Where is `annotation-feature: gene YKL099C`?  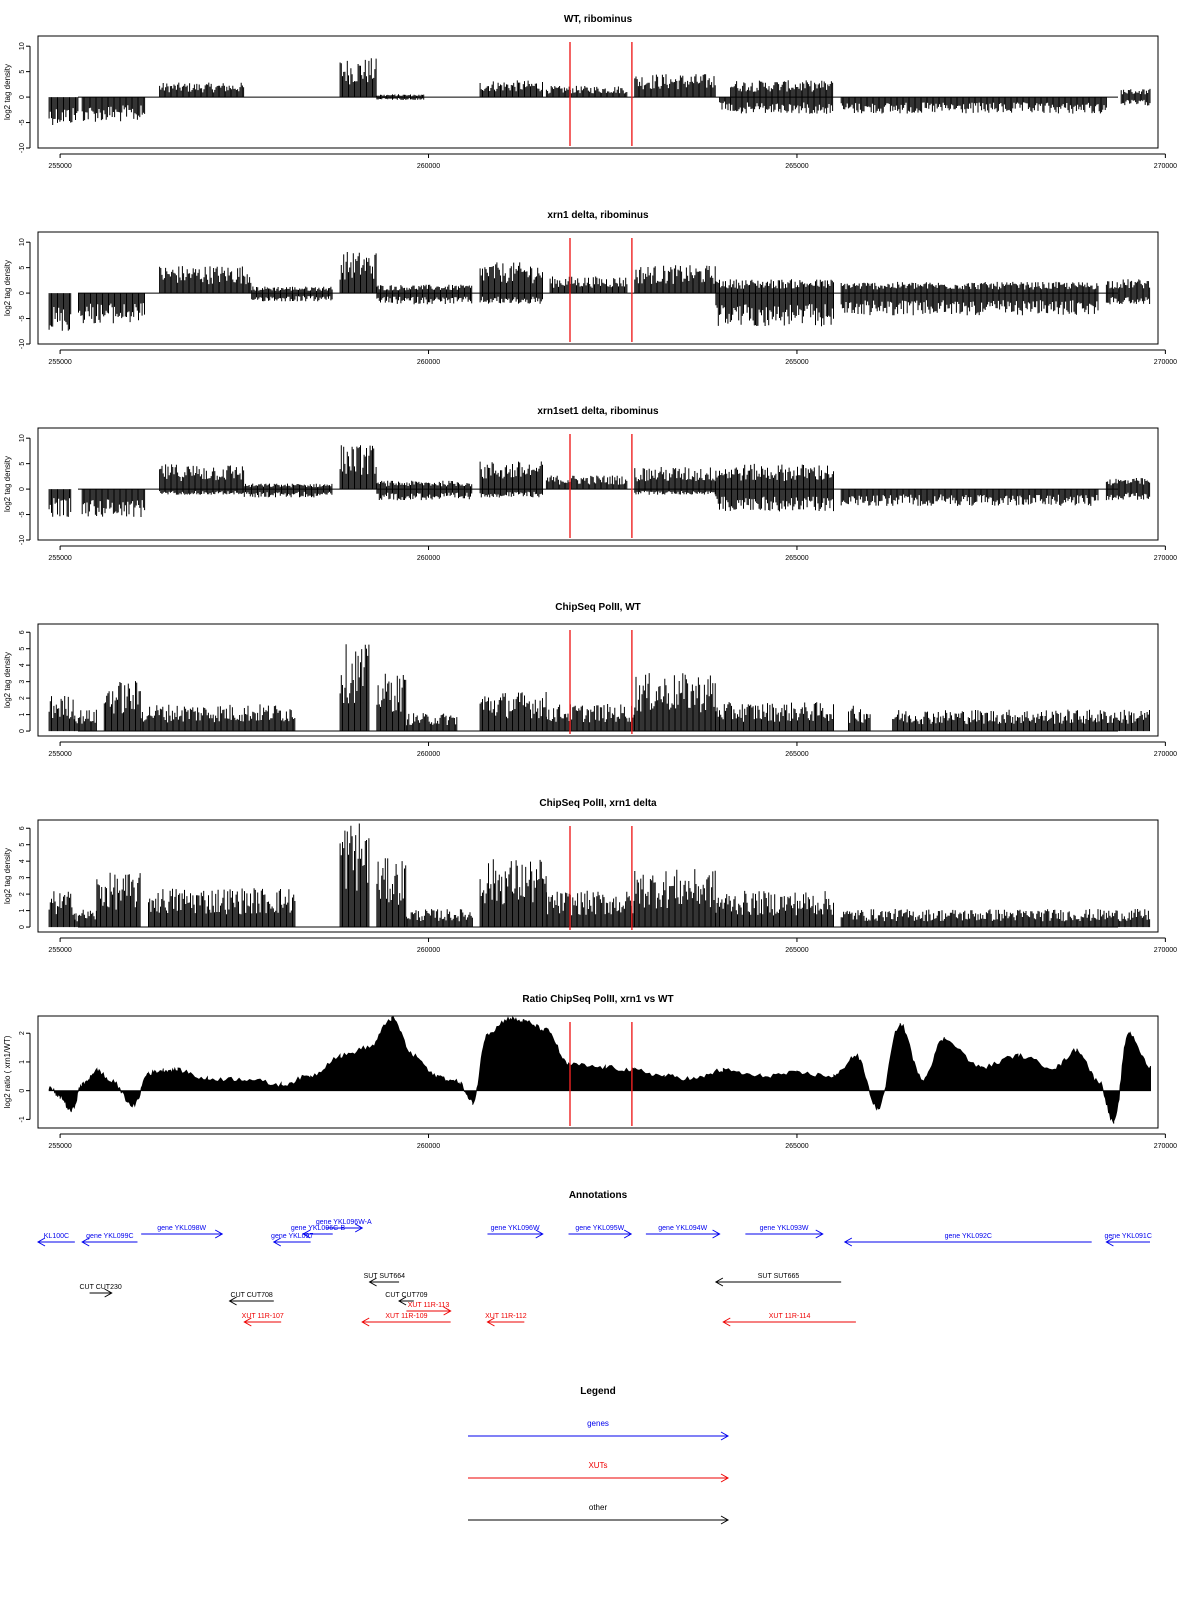 annotation-feature: gene YKL099C is located at coordinates (109, 1240).